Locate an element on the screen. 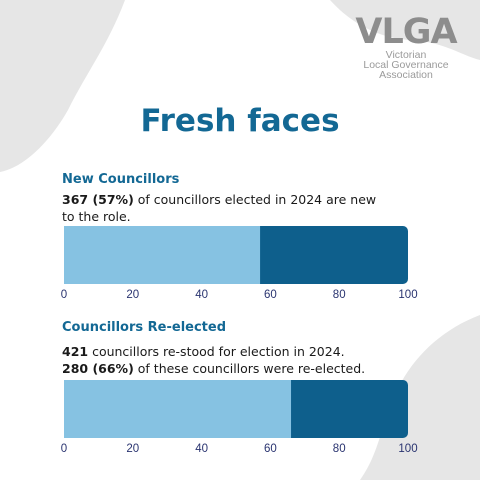 The height and width of the screenshot is (480, 480). bar-chart-new-councillors: 0 20 40 60 80 100 is located at coordinates (239, 263).